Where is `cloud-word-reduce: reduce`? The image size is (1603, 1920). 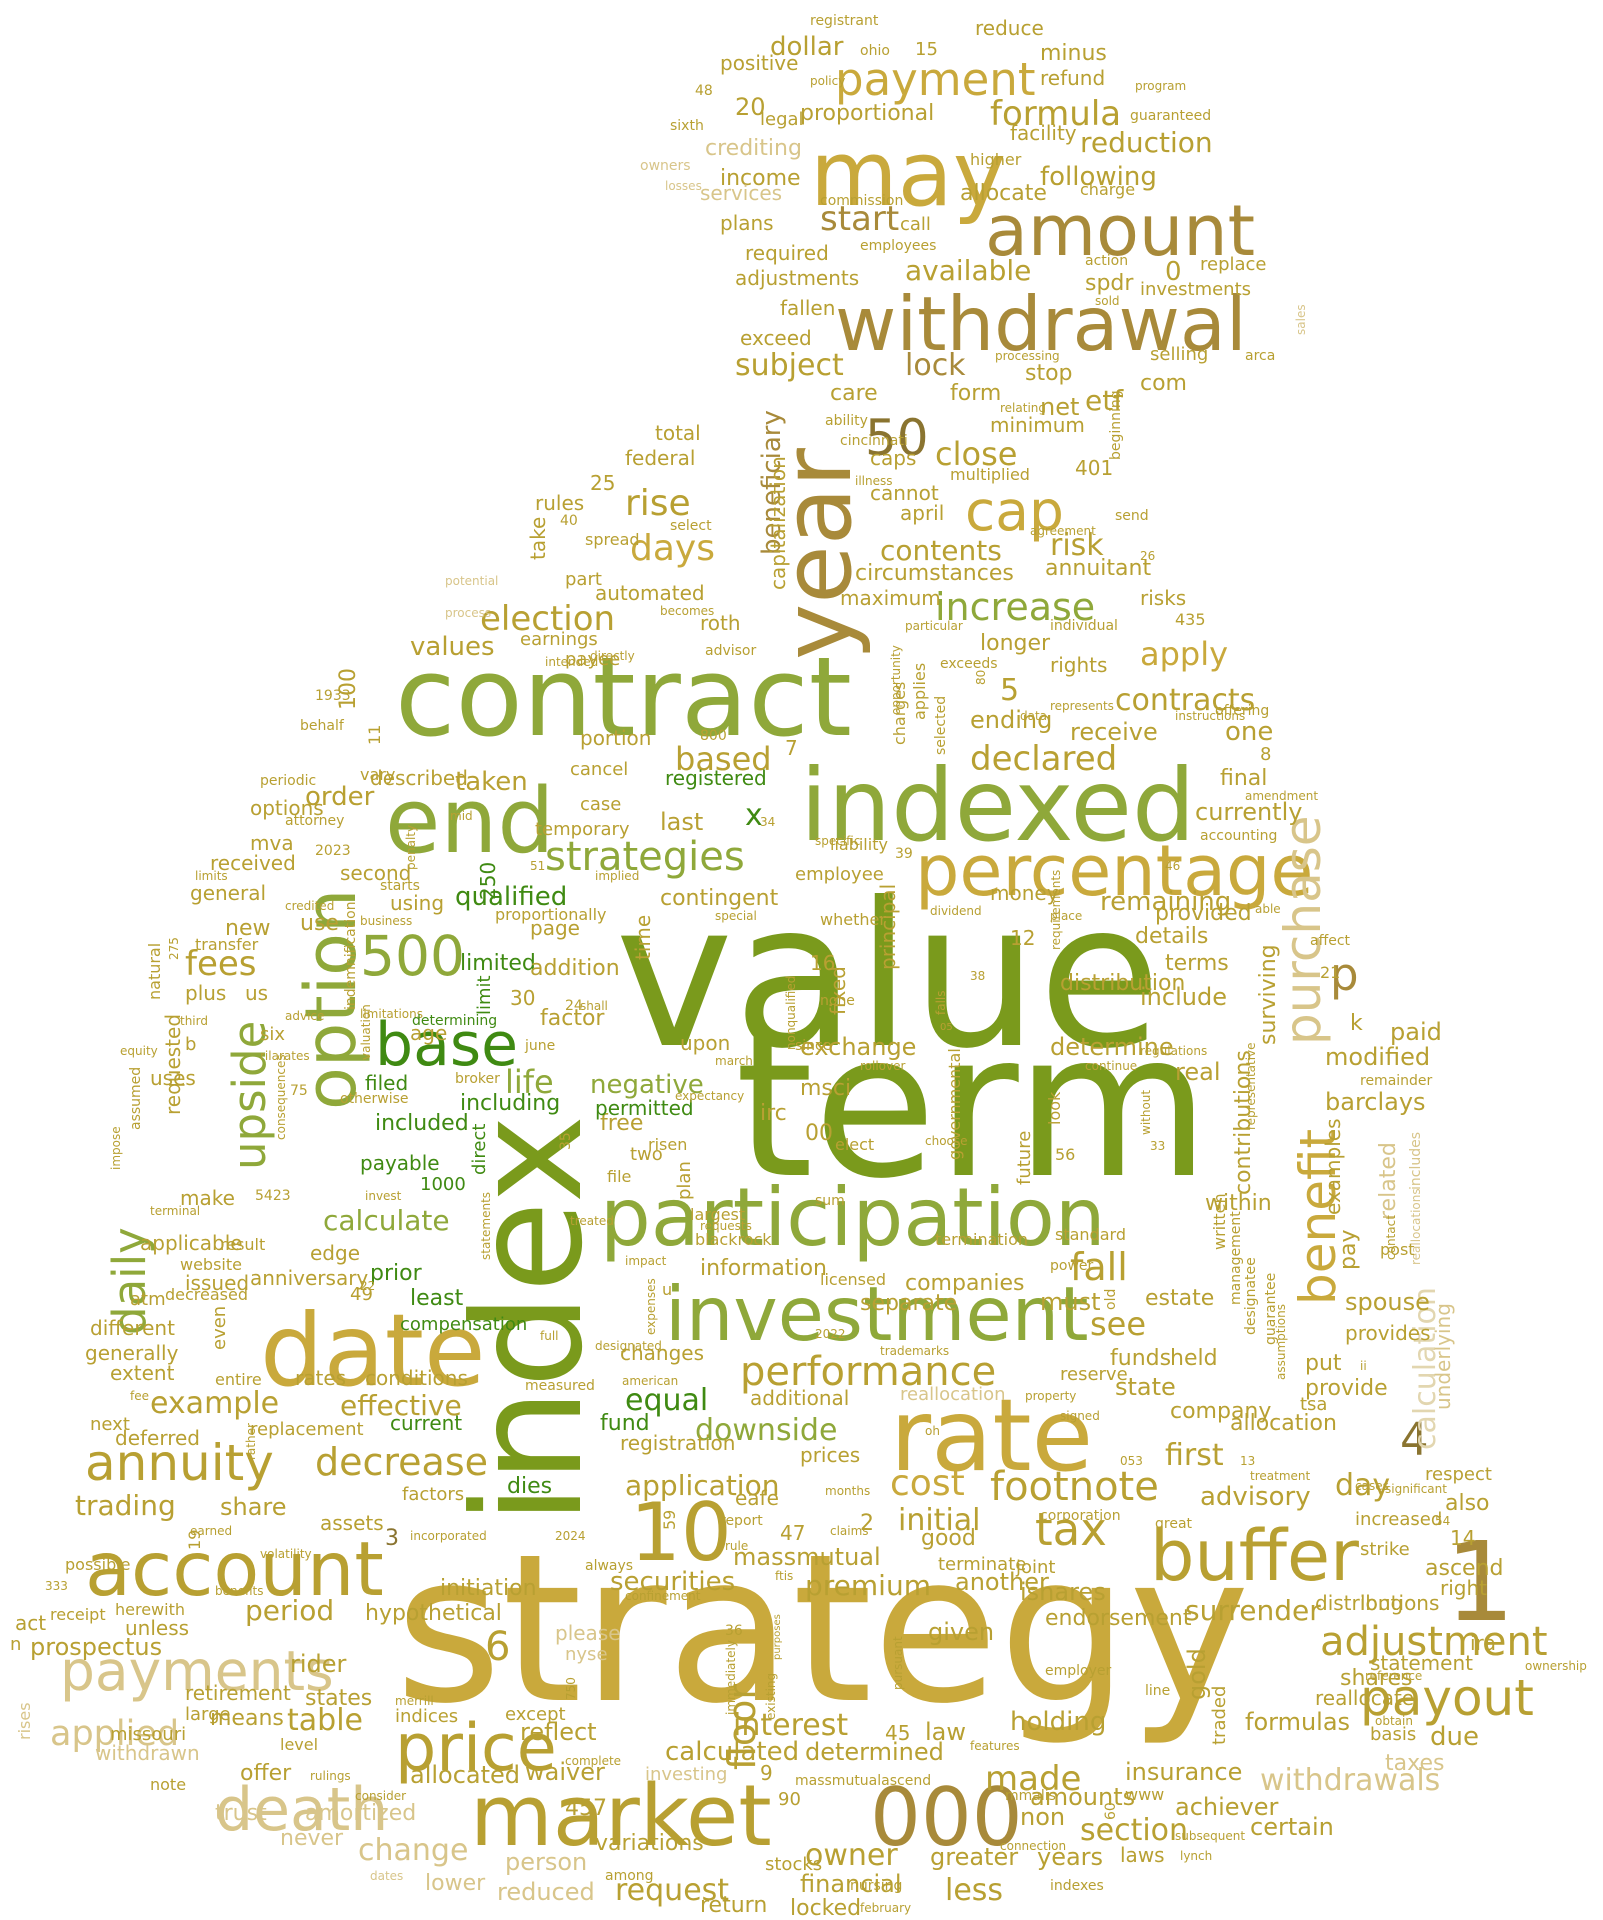
cloud-word-reduce: reduce is located at coordinates (1009, 28).